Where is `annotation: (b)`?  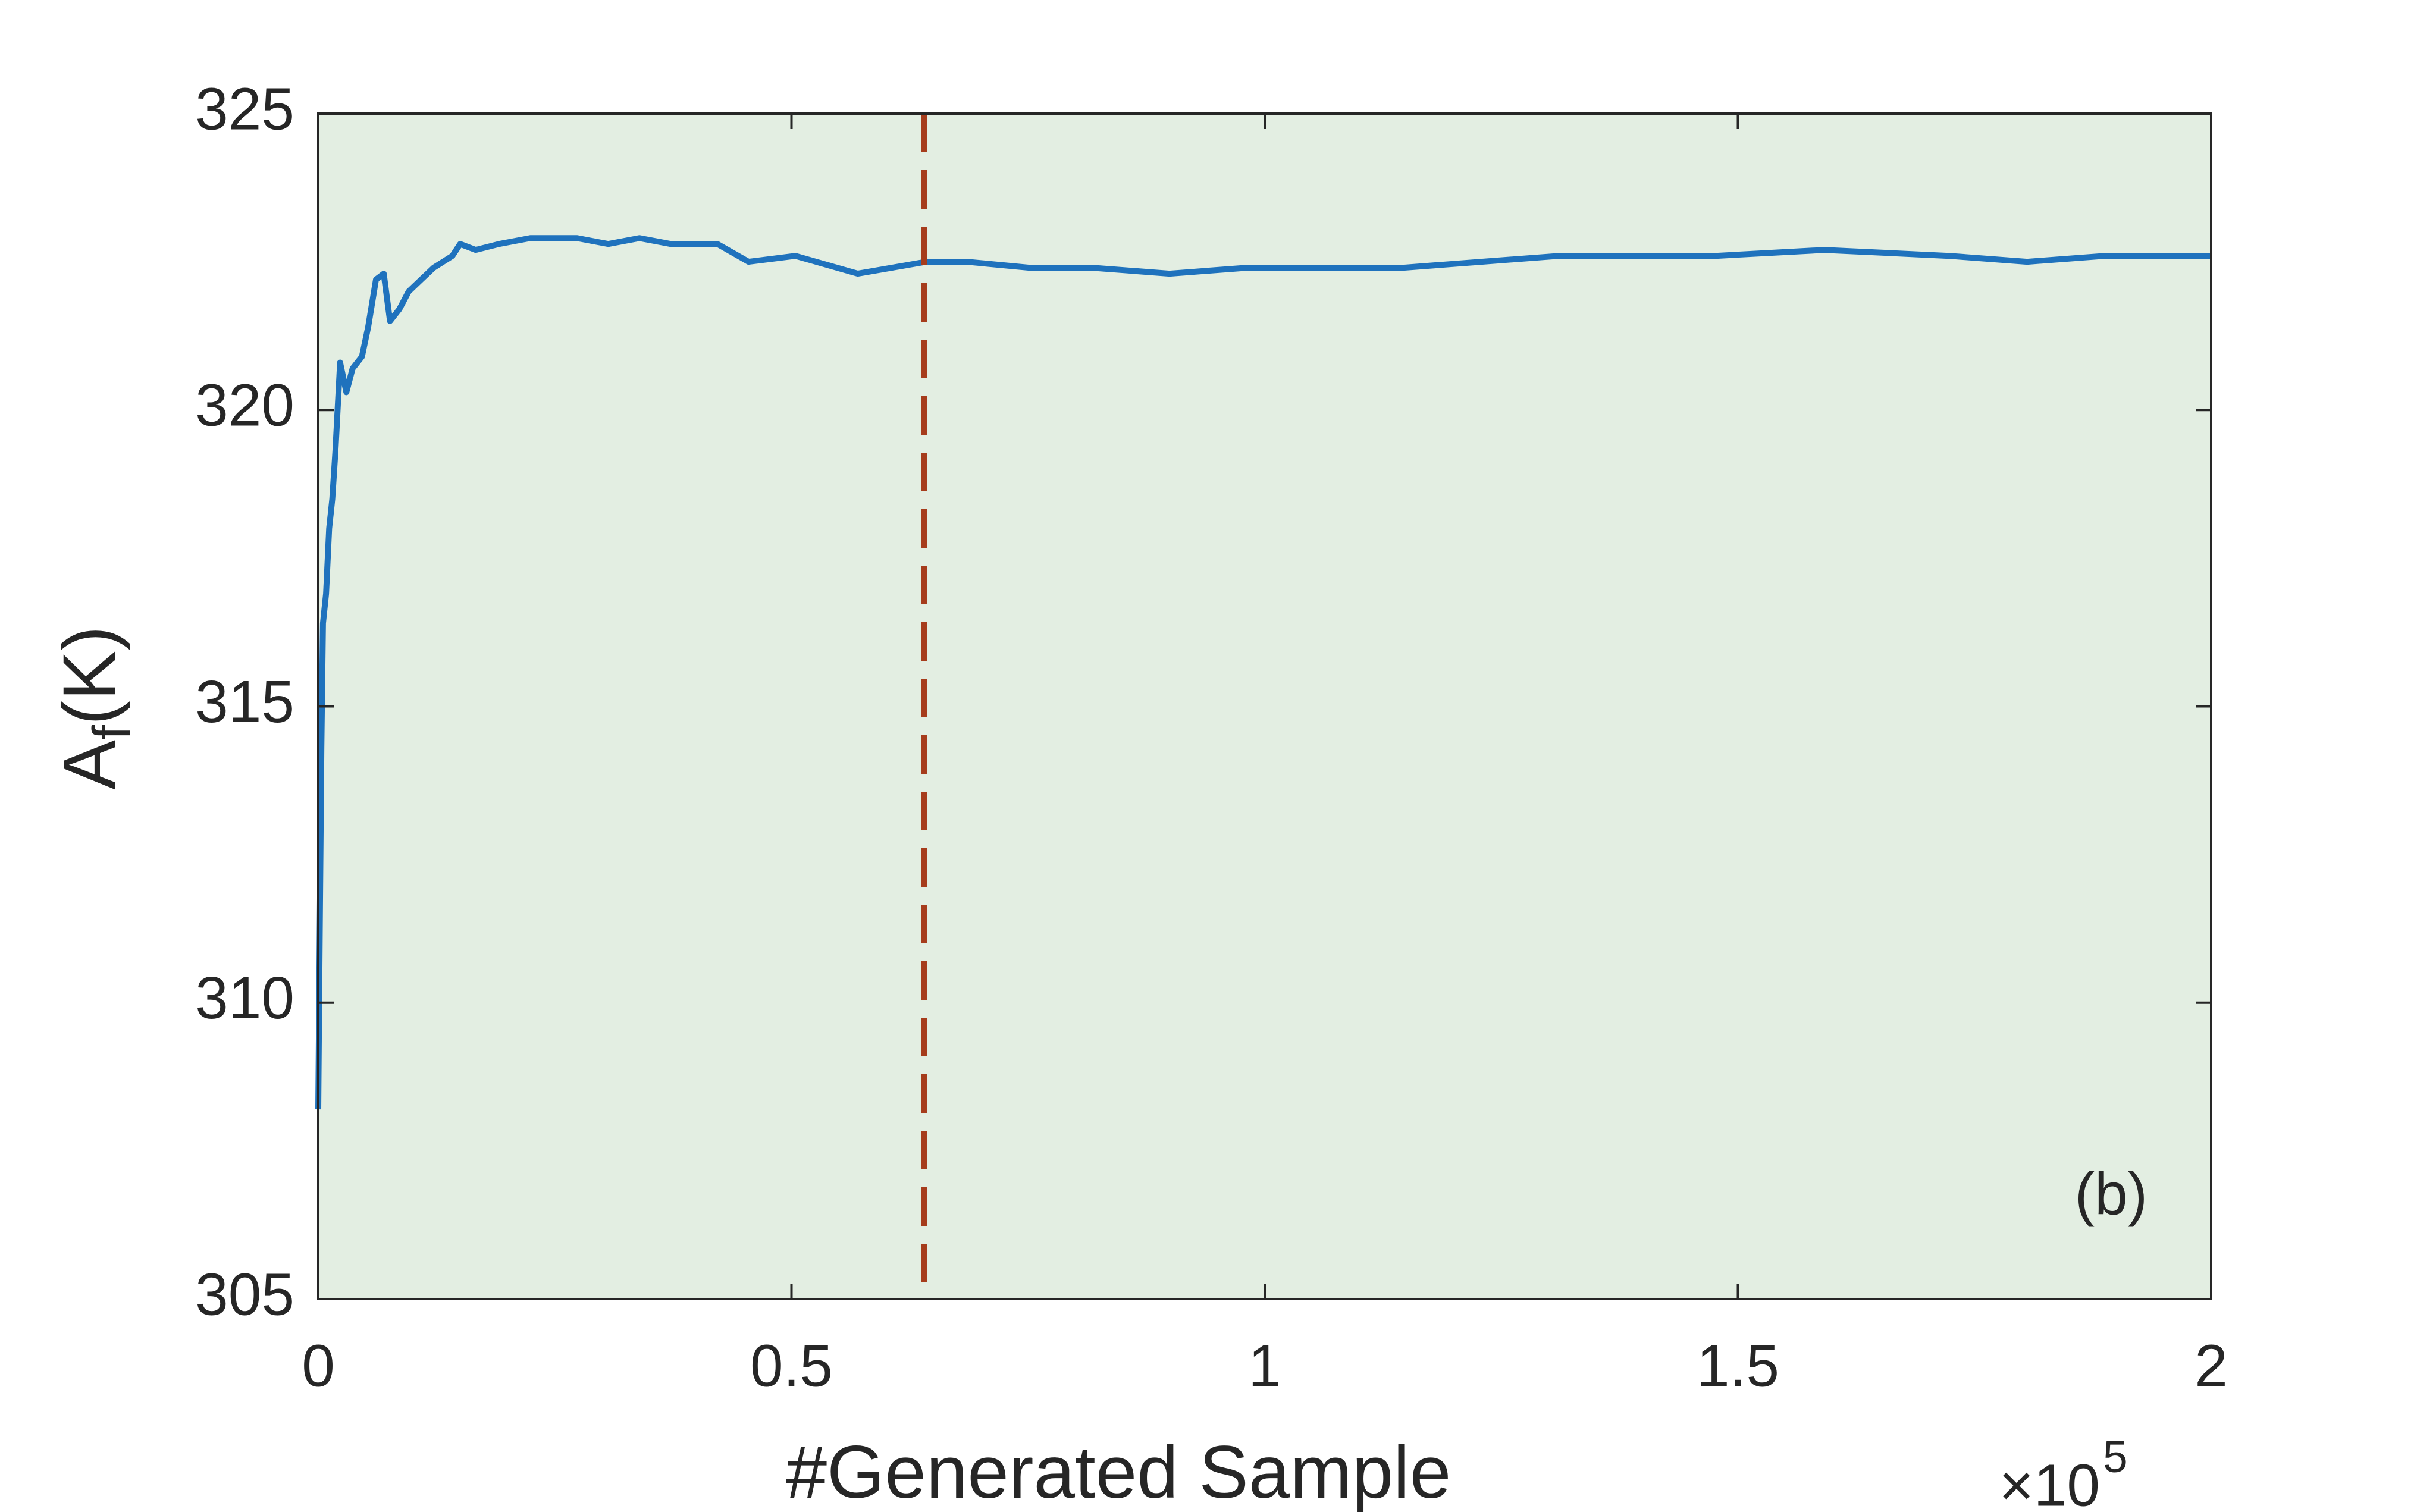
annotation: (b) is located at coordinates (2111, 1193).